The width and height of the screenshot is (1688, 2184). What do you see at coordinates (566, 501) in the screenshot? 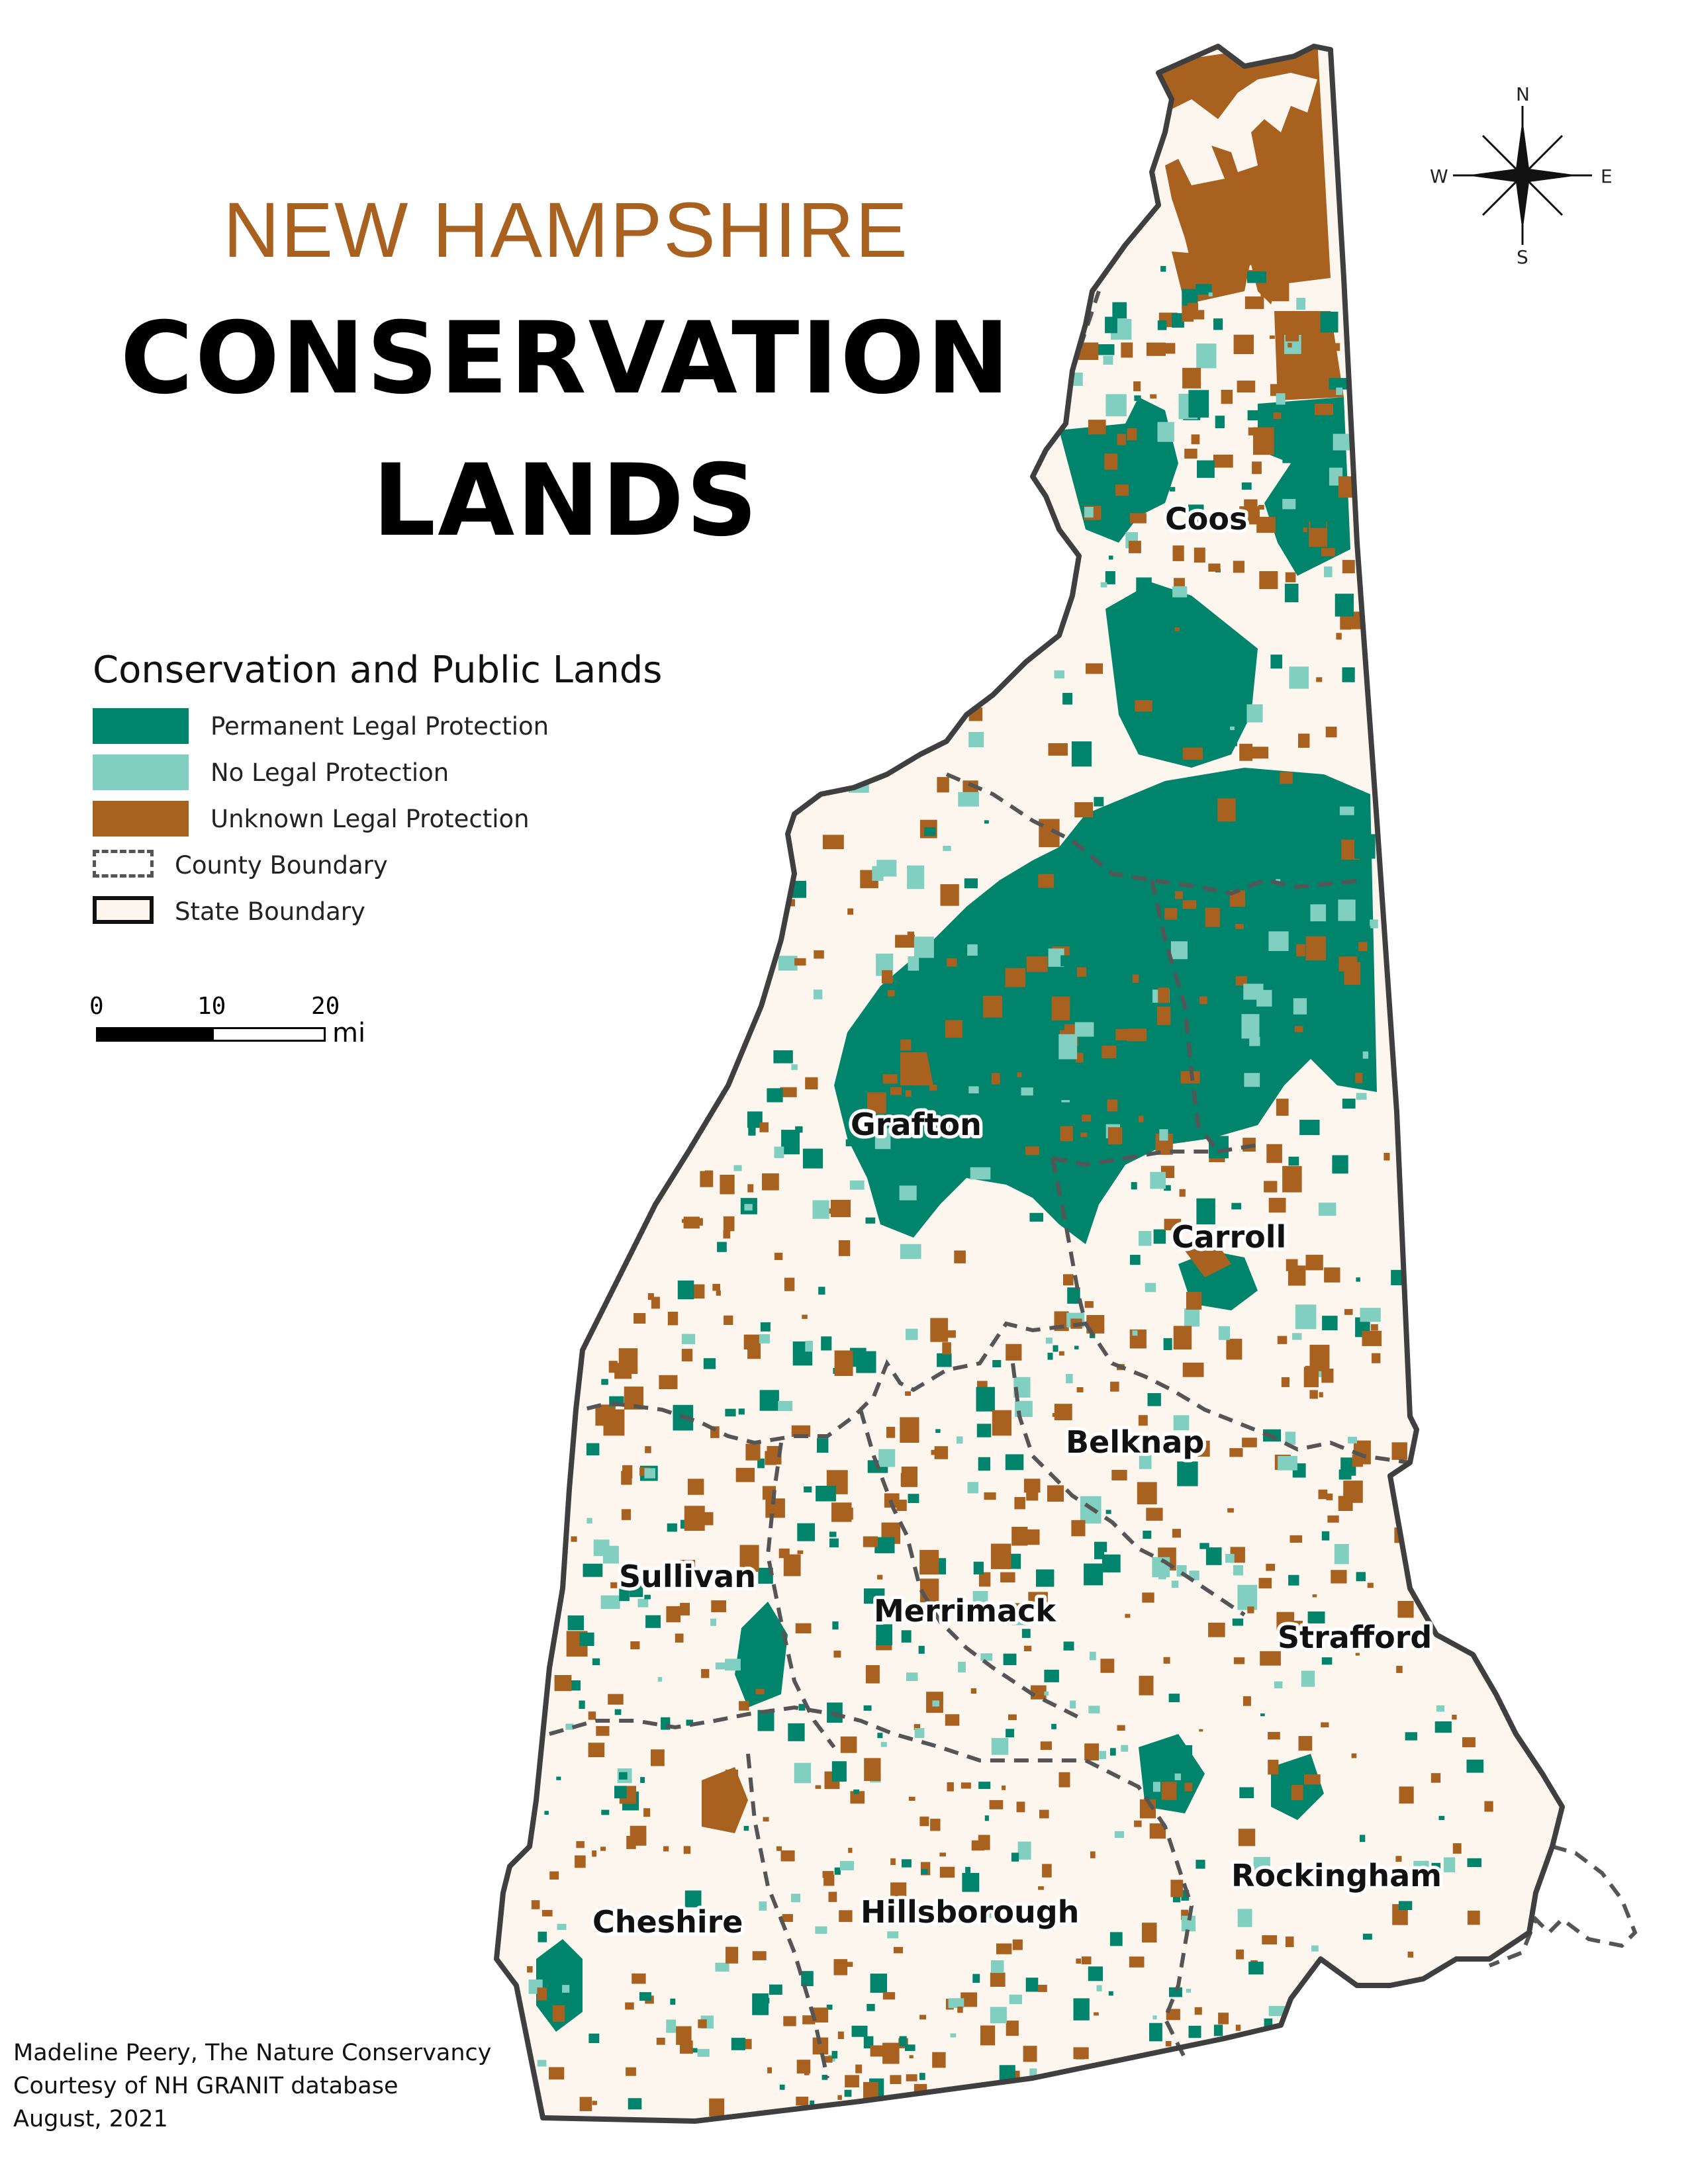
I see `title-line-3: LANDS` at bounding box center [566, 501].